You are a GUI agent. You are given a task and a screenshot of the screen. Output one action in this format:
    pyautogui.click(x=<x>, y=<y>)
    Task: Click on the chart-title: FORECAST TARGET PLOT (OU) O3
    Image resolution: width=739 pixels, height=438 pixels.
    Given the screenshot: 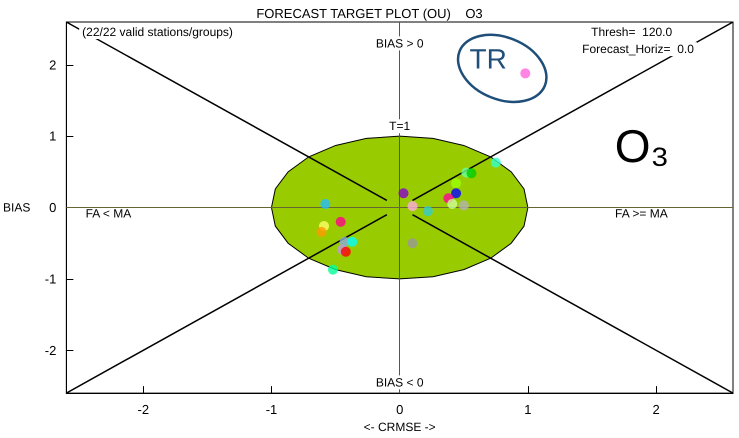 What is the action you would take?
    pyautogui.click(x=369, y=13)
    